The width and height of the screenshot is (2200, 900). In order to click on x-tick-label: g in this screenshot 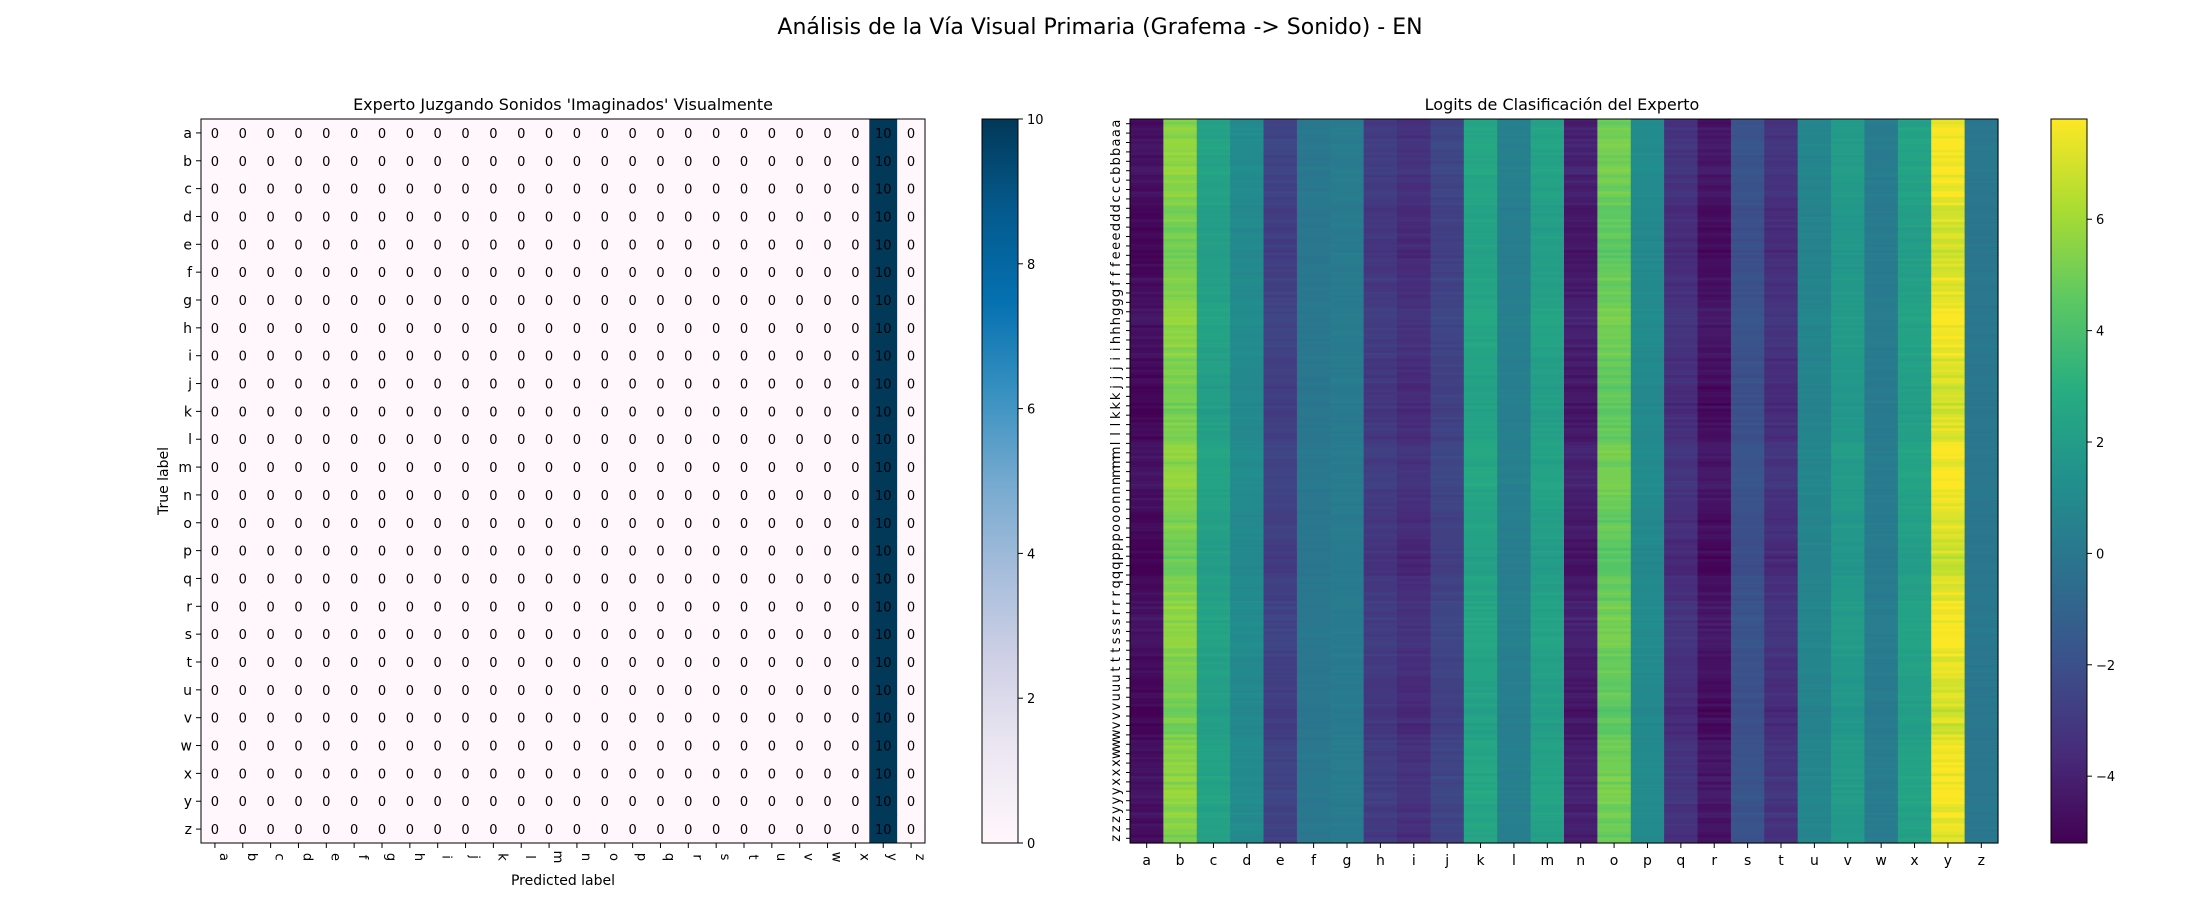, I will do `click(390, 857)`.